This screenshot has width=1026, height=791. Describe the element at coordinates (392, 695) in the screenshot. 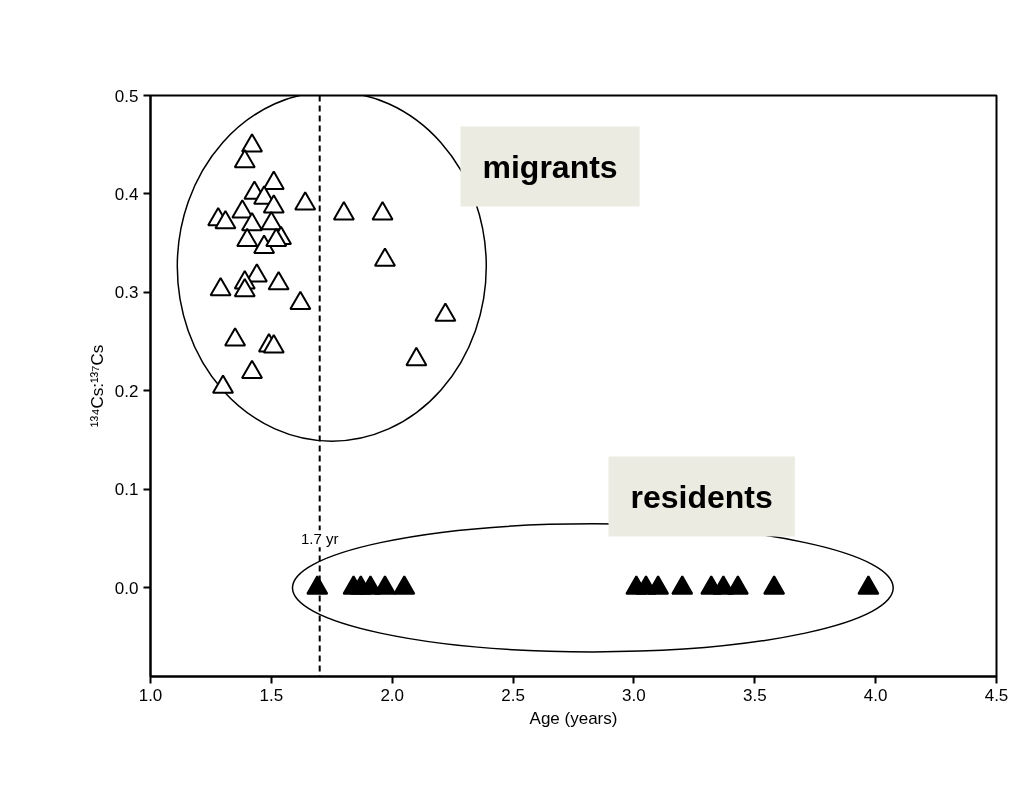

I see `x-tick-label: 2.0` at that location.